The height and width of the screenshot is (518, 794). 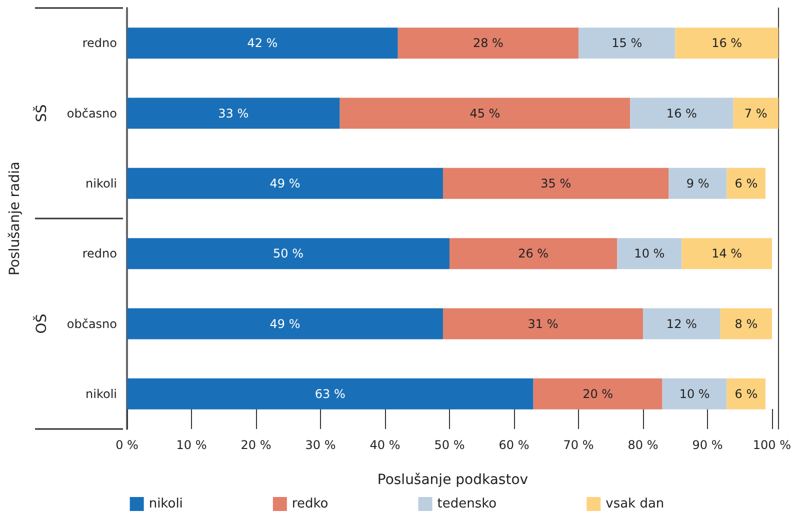 What do you see at coordinates (310, 504) in the screenshot?
I see `legend-label: redko` at bounding box center [310, 504].